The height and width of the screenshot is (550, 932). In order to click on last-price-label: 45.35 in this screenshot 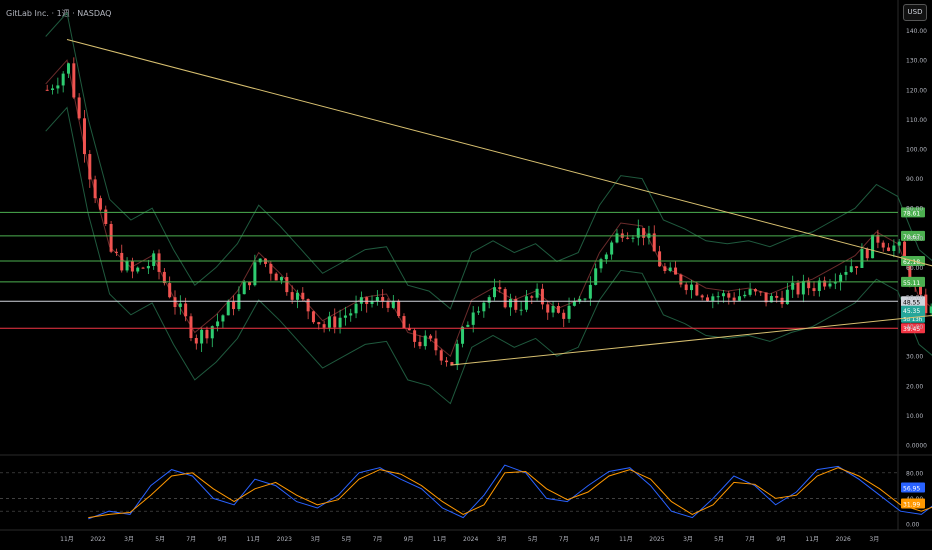, I will do `click(911, 311)`.